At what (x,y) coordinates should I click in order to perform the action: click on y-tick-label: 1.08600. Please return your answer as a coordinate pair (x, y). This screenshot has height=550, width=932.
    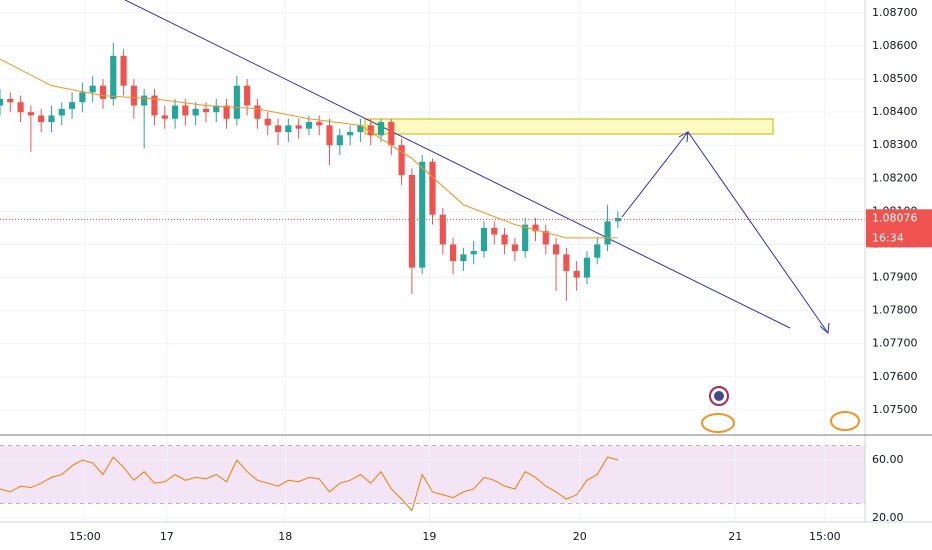
    Looking at the image, I should click on (895, 45).